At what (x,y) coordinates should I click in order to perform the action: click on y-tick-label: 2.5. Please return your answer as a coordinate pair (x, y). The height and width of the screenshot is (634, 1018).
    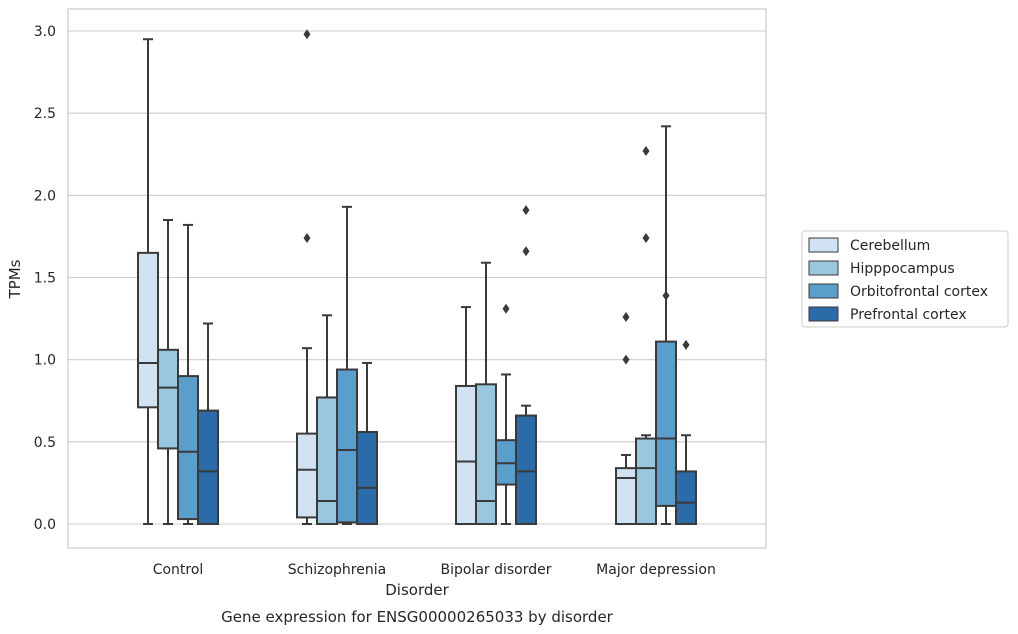
    Looking at the image, I should click on (45, 114).